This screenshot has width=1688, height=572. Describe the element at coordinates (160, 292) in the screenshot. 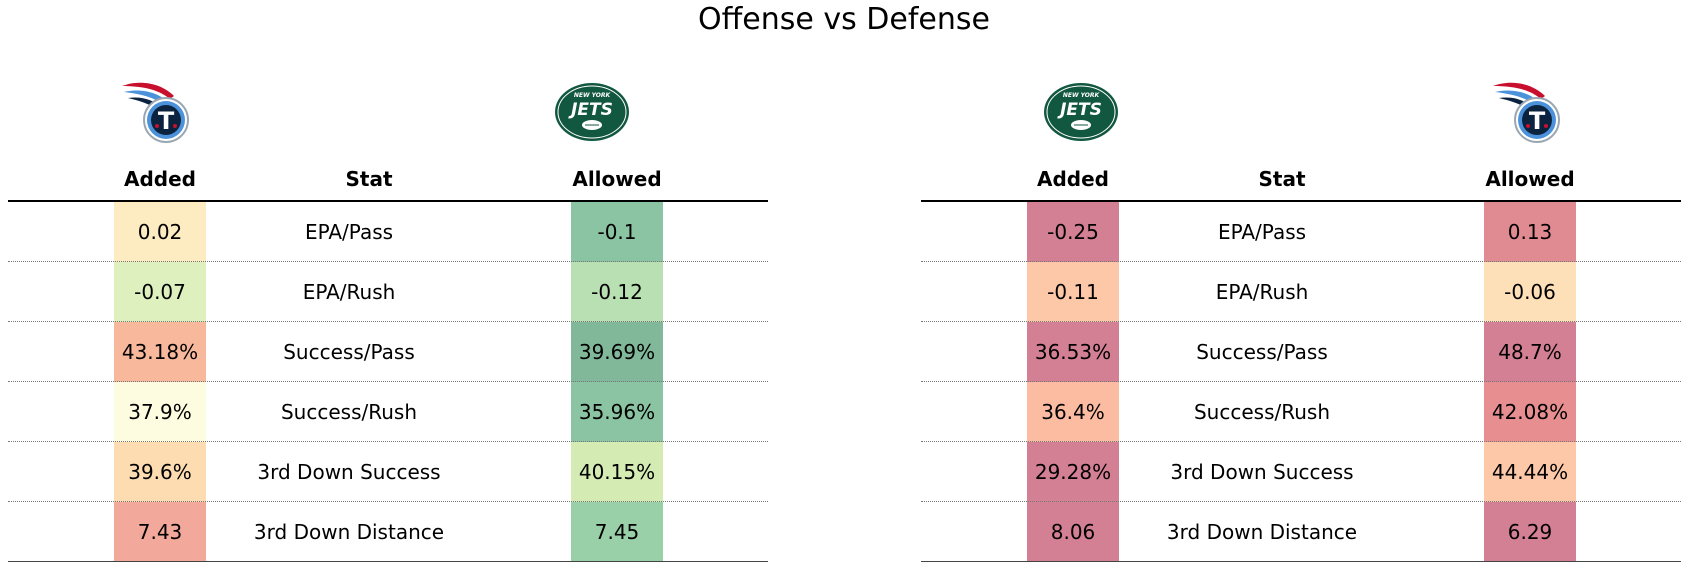

I see `added-value-cell: -0.07` at that location.